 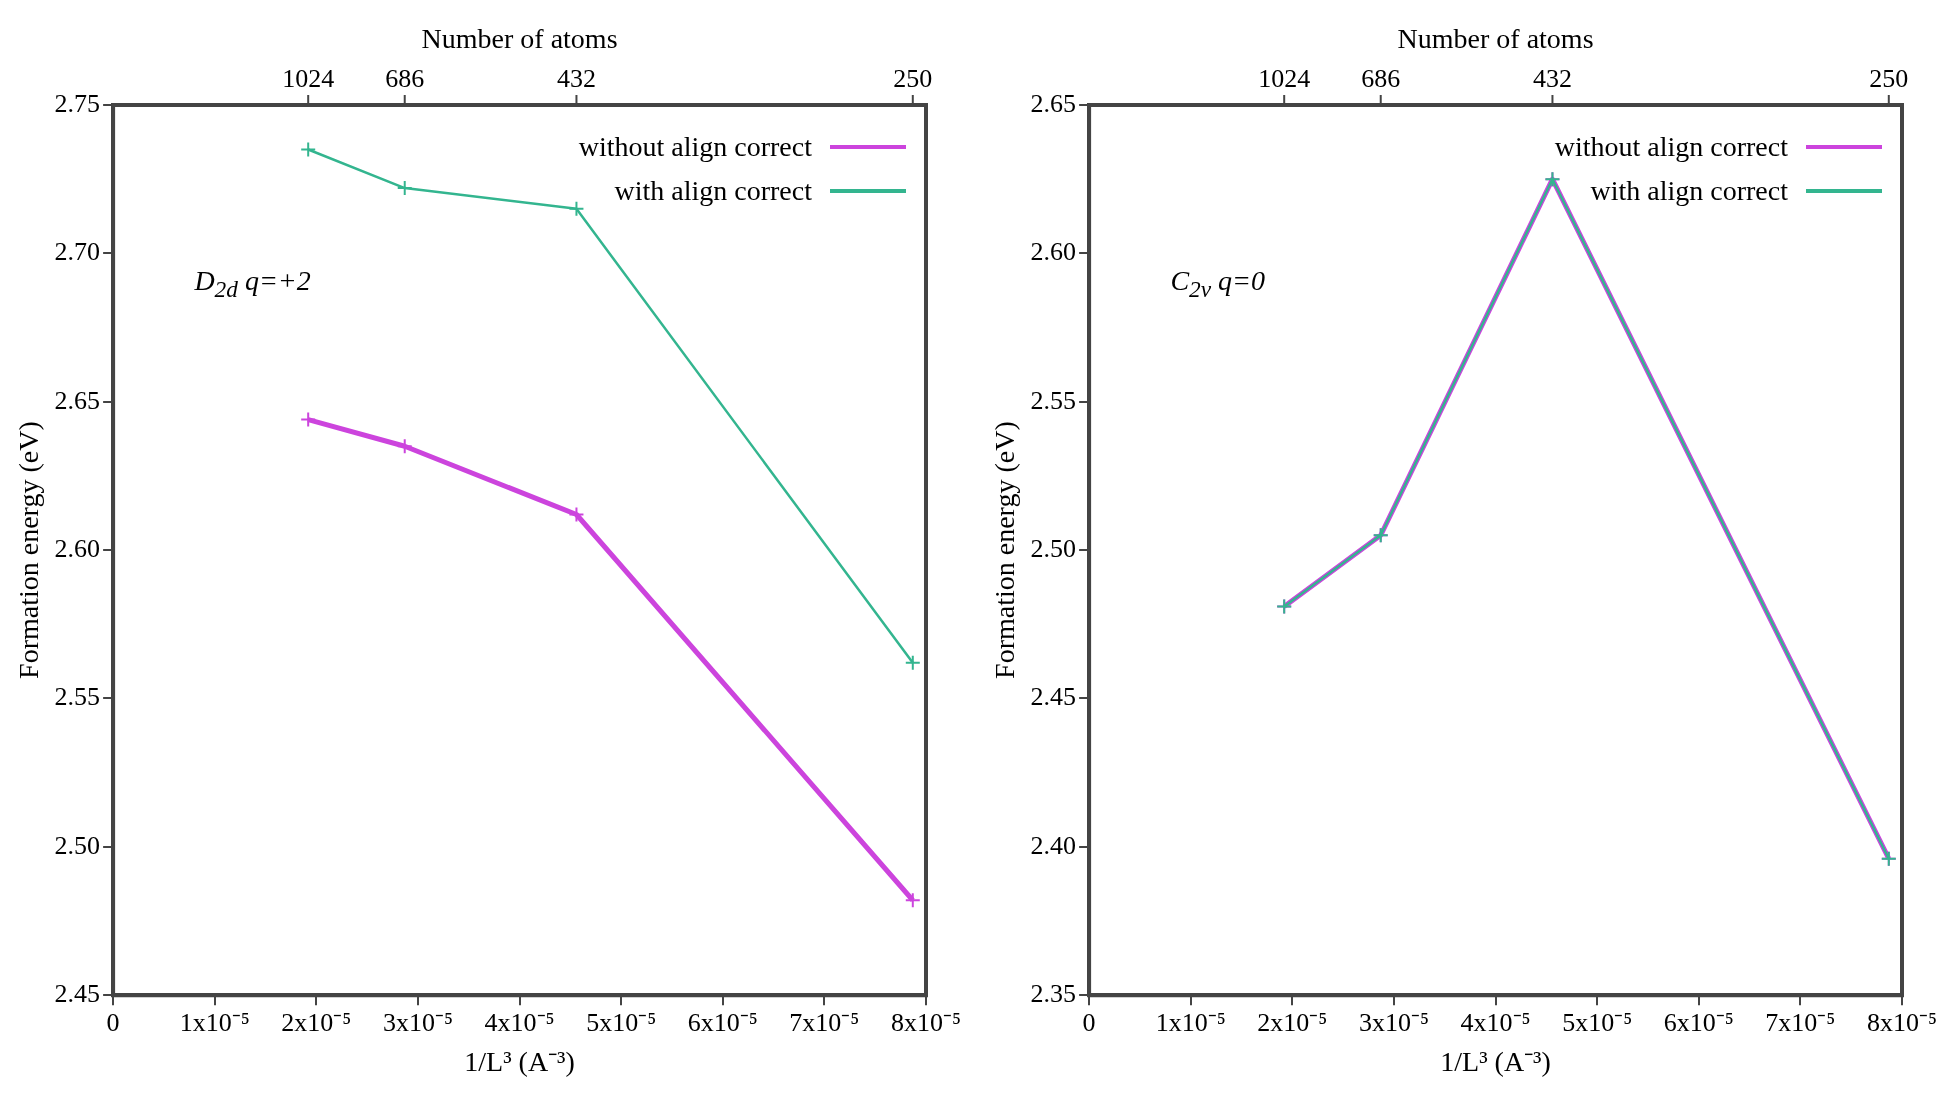 What do you see at coordinates (1053, 994) in the screenshot?
I see `y-tick-label: 2.35` at bounding box center [1053, 994].